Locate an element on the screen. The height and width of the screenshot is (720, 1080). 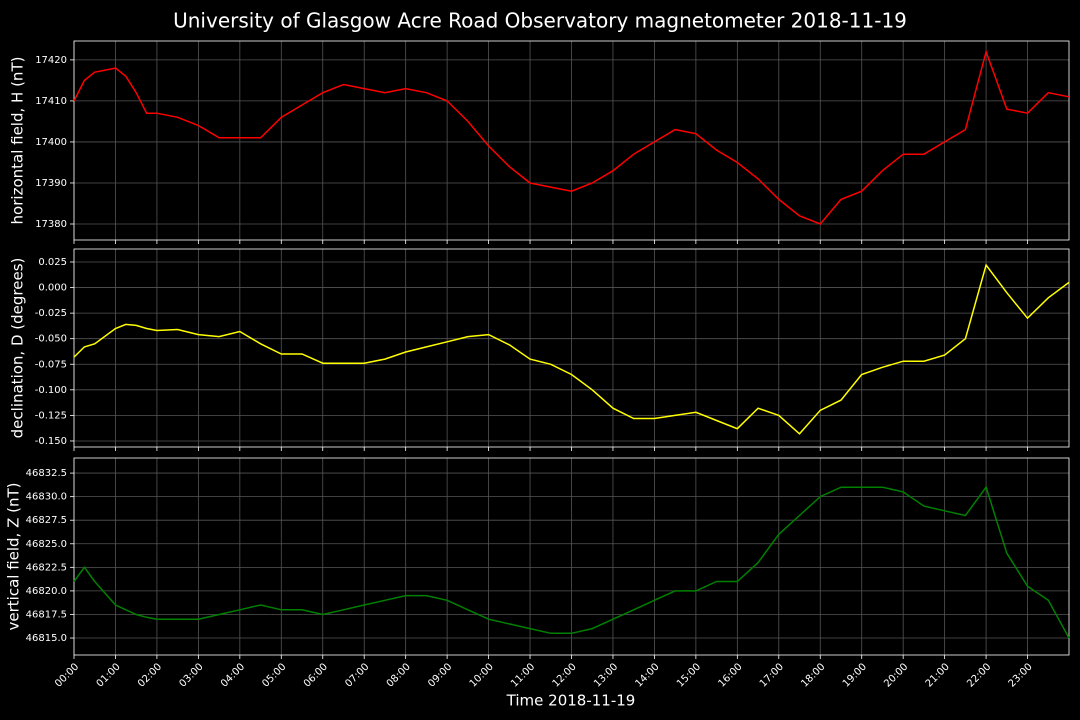
x-tick-label: 16:00 is located at coordinates (730, 675).